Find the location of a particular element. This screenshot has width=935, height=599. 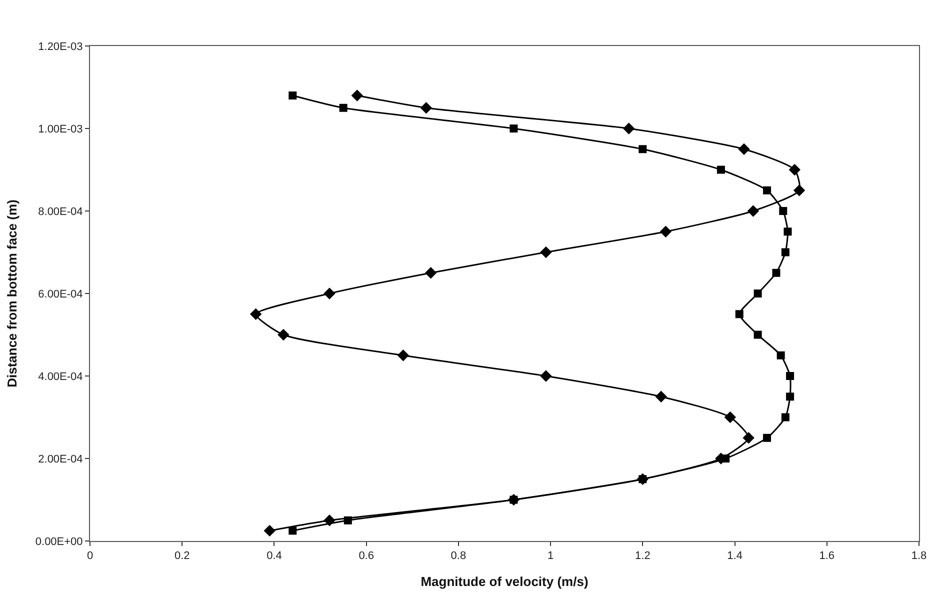

y-tick-label: 1.00E-03 is located at coordinates (60, 129).